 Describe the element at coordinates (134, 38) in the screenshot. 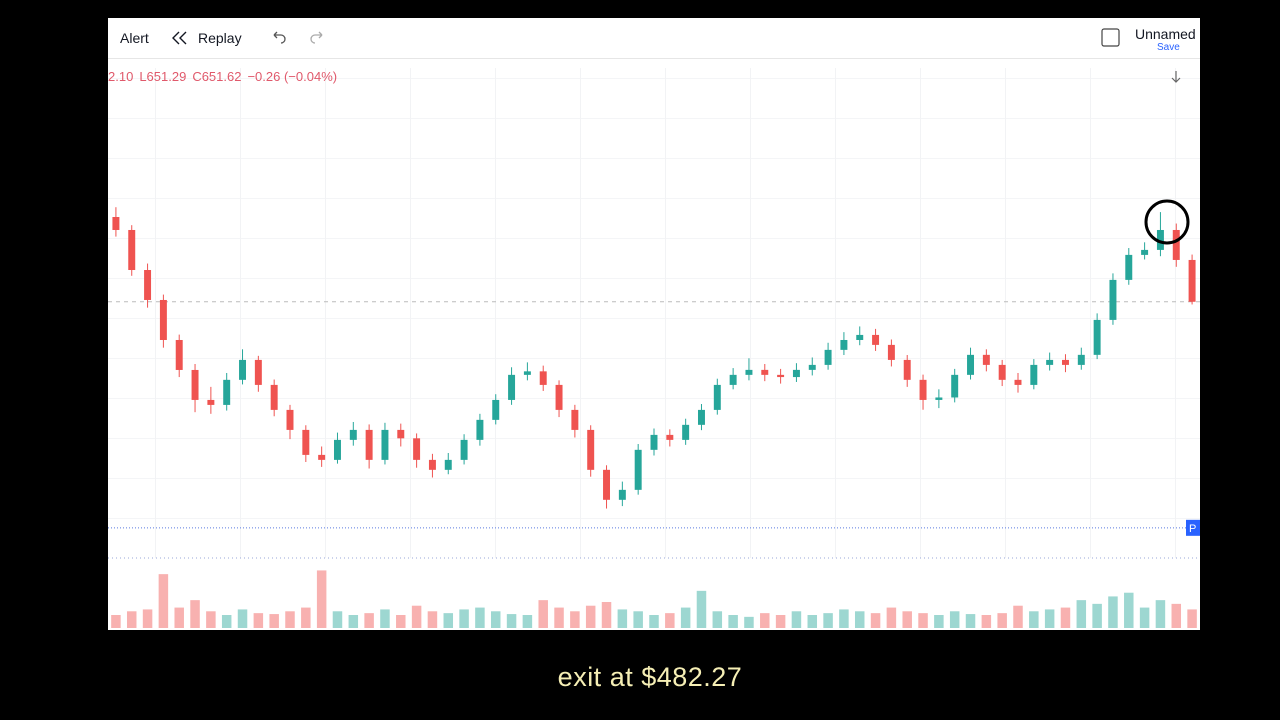

I see `alert-button: Alert` at that location.